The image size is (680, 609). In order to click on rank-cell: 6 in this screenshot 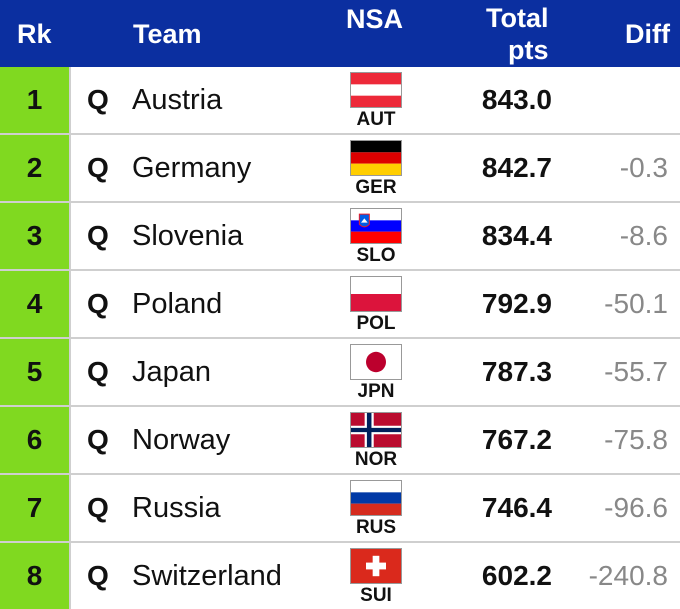, I will do `click(35, 440)`.